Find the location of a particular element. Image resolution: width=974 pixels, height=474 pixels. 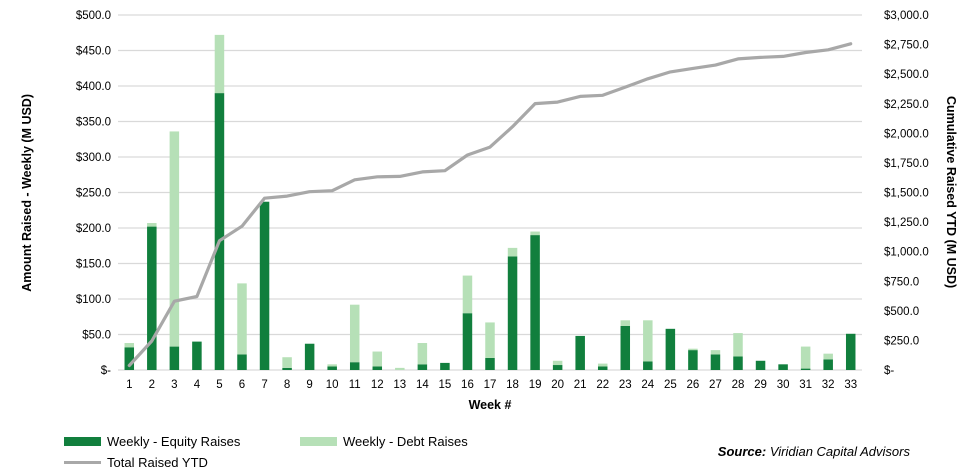

svg-text: $2,750.0 is located at coordinates (906, 46).